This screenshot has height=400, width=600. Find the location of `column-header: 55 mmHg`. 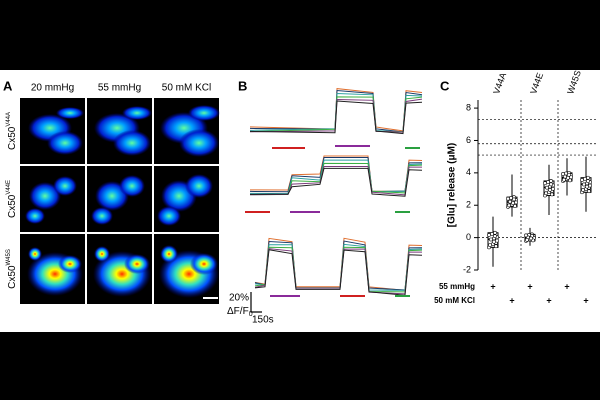

column-header: 55 mmHg is located at coordinates (119, 88).